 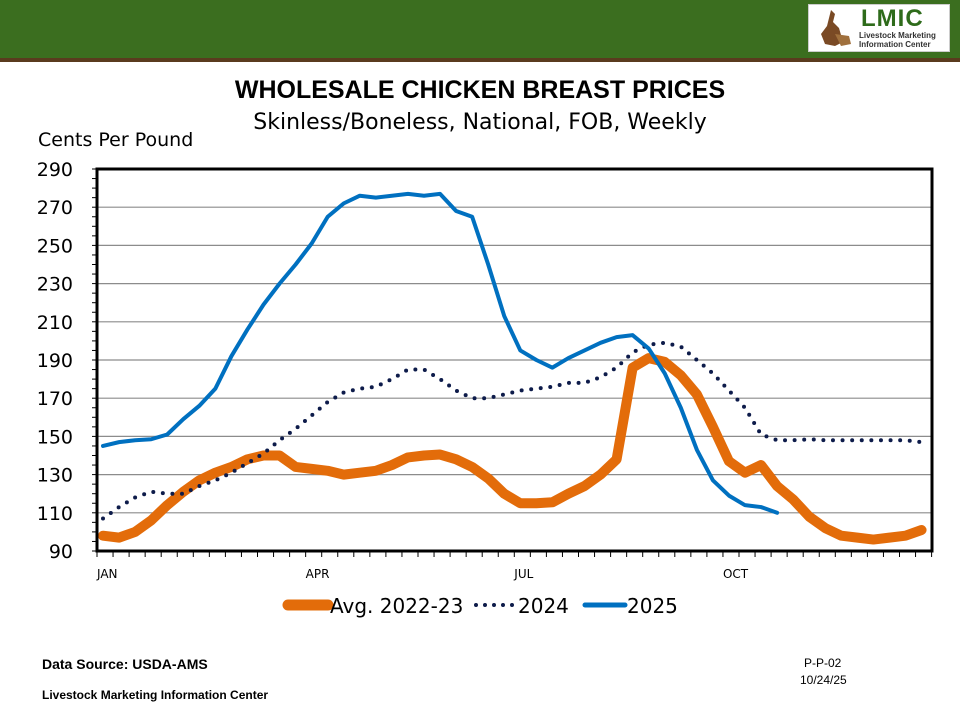 I want to click on y-tick-label: 210, so click(x=55, y=323).